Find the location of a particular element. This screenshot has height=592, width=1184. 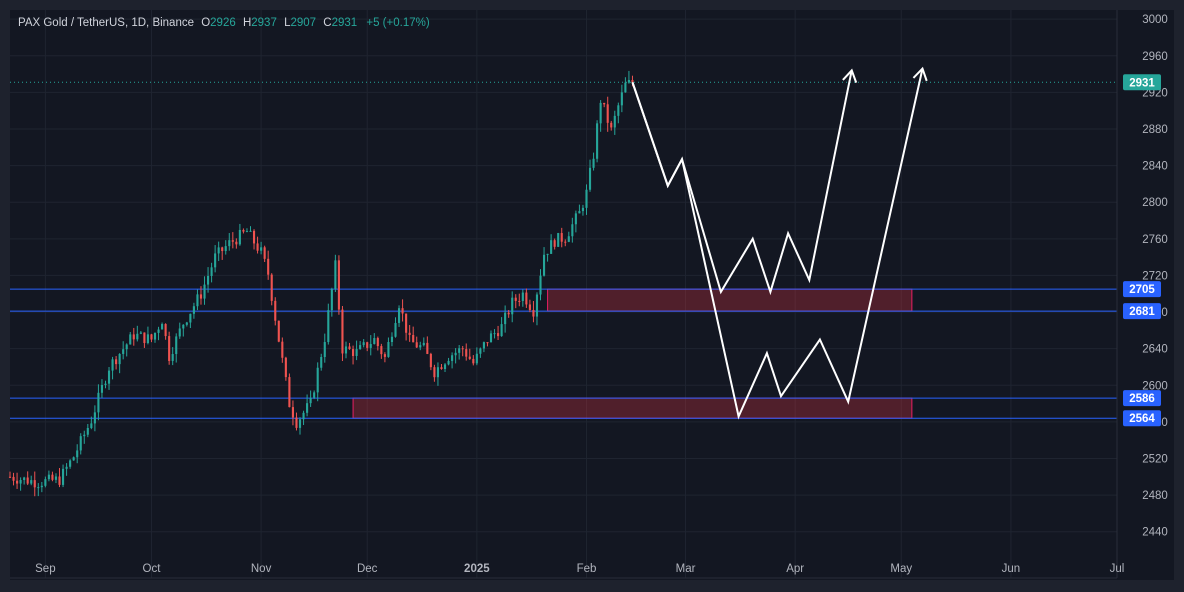

time-tick-label: Feb is located at coordinates (587, 569).